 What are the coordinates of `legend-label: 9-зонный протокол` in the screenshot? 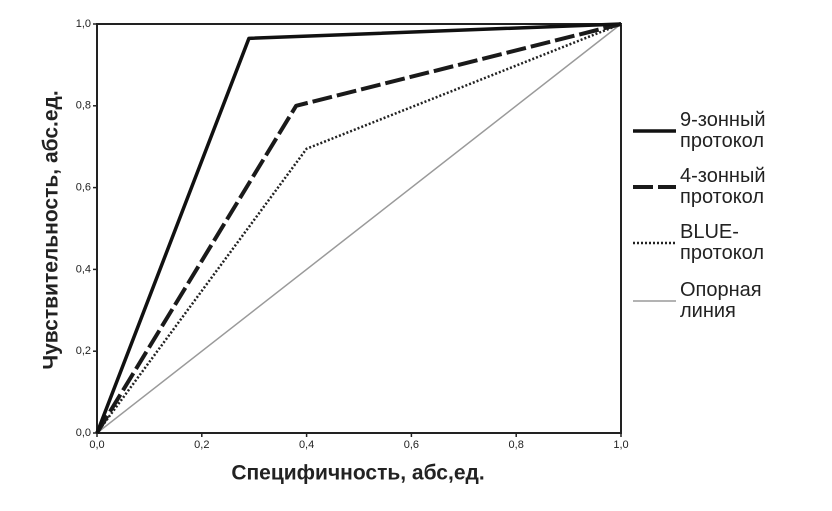 It's located at (723, 130).